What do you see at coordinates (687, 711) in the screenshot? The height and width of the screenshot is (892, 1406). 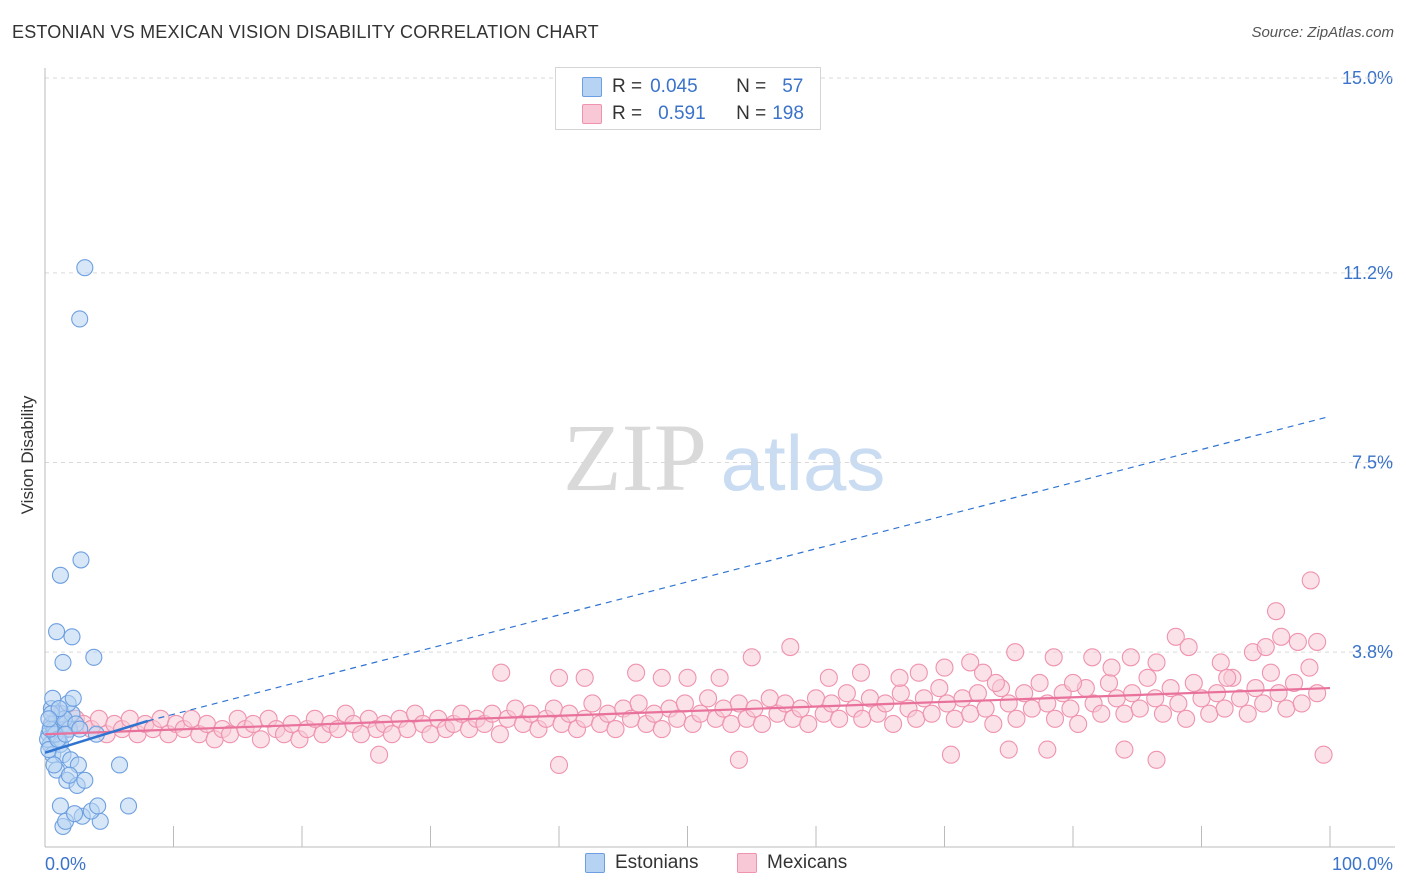 I see `mexican-trend-line` at bounding box center [687, 711].